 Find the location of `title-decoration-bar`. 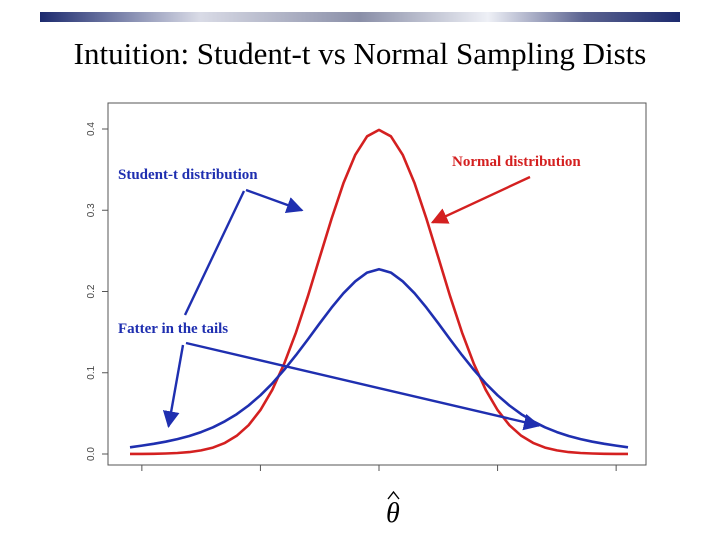

title-decoration-bar is located at coordinates (360, 16).